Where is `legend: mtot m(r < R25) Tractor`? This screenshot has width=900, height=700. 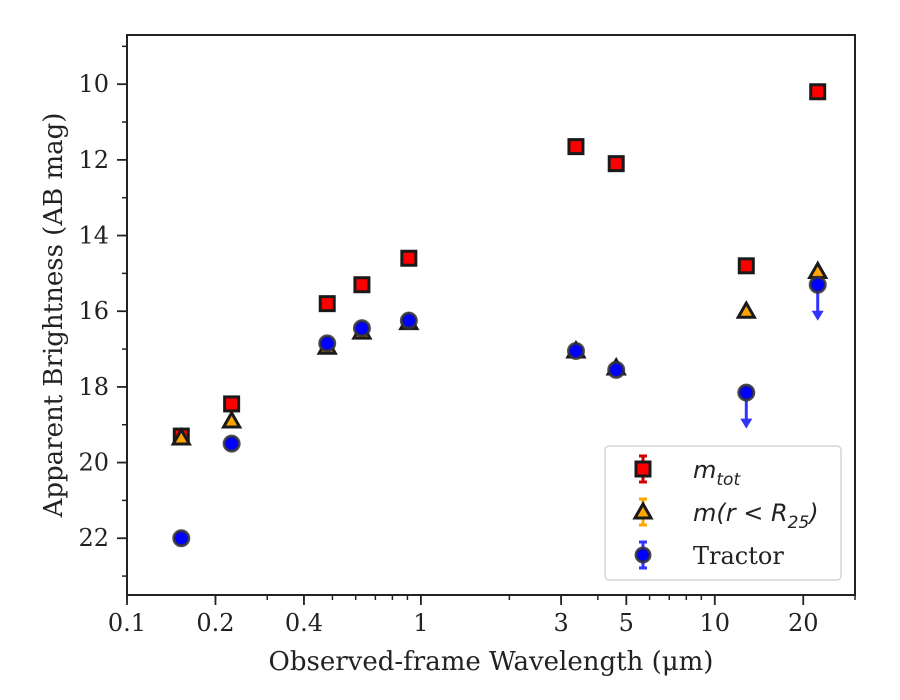
legend: mtot m(r < R25) Tractor is located at coordinates (723, 513).